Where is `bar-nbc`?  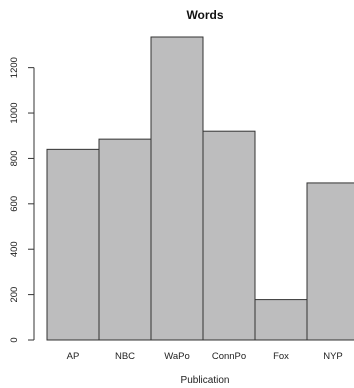 bar-nbc is located at coordinates (125, 239).